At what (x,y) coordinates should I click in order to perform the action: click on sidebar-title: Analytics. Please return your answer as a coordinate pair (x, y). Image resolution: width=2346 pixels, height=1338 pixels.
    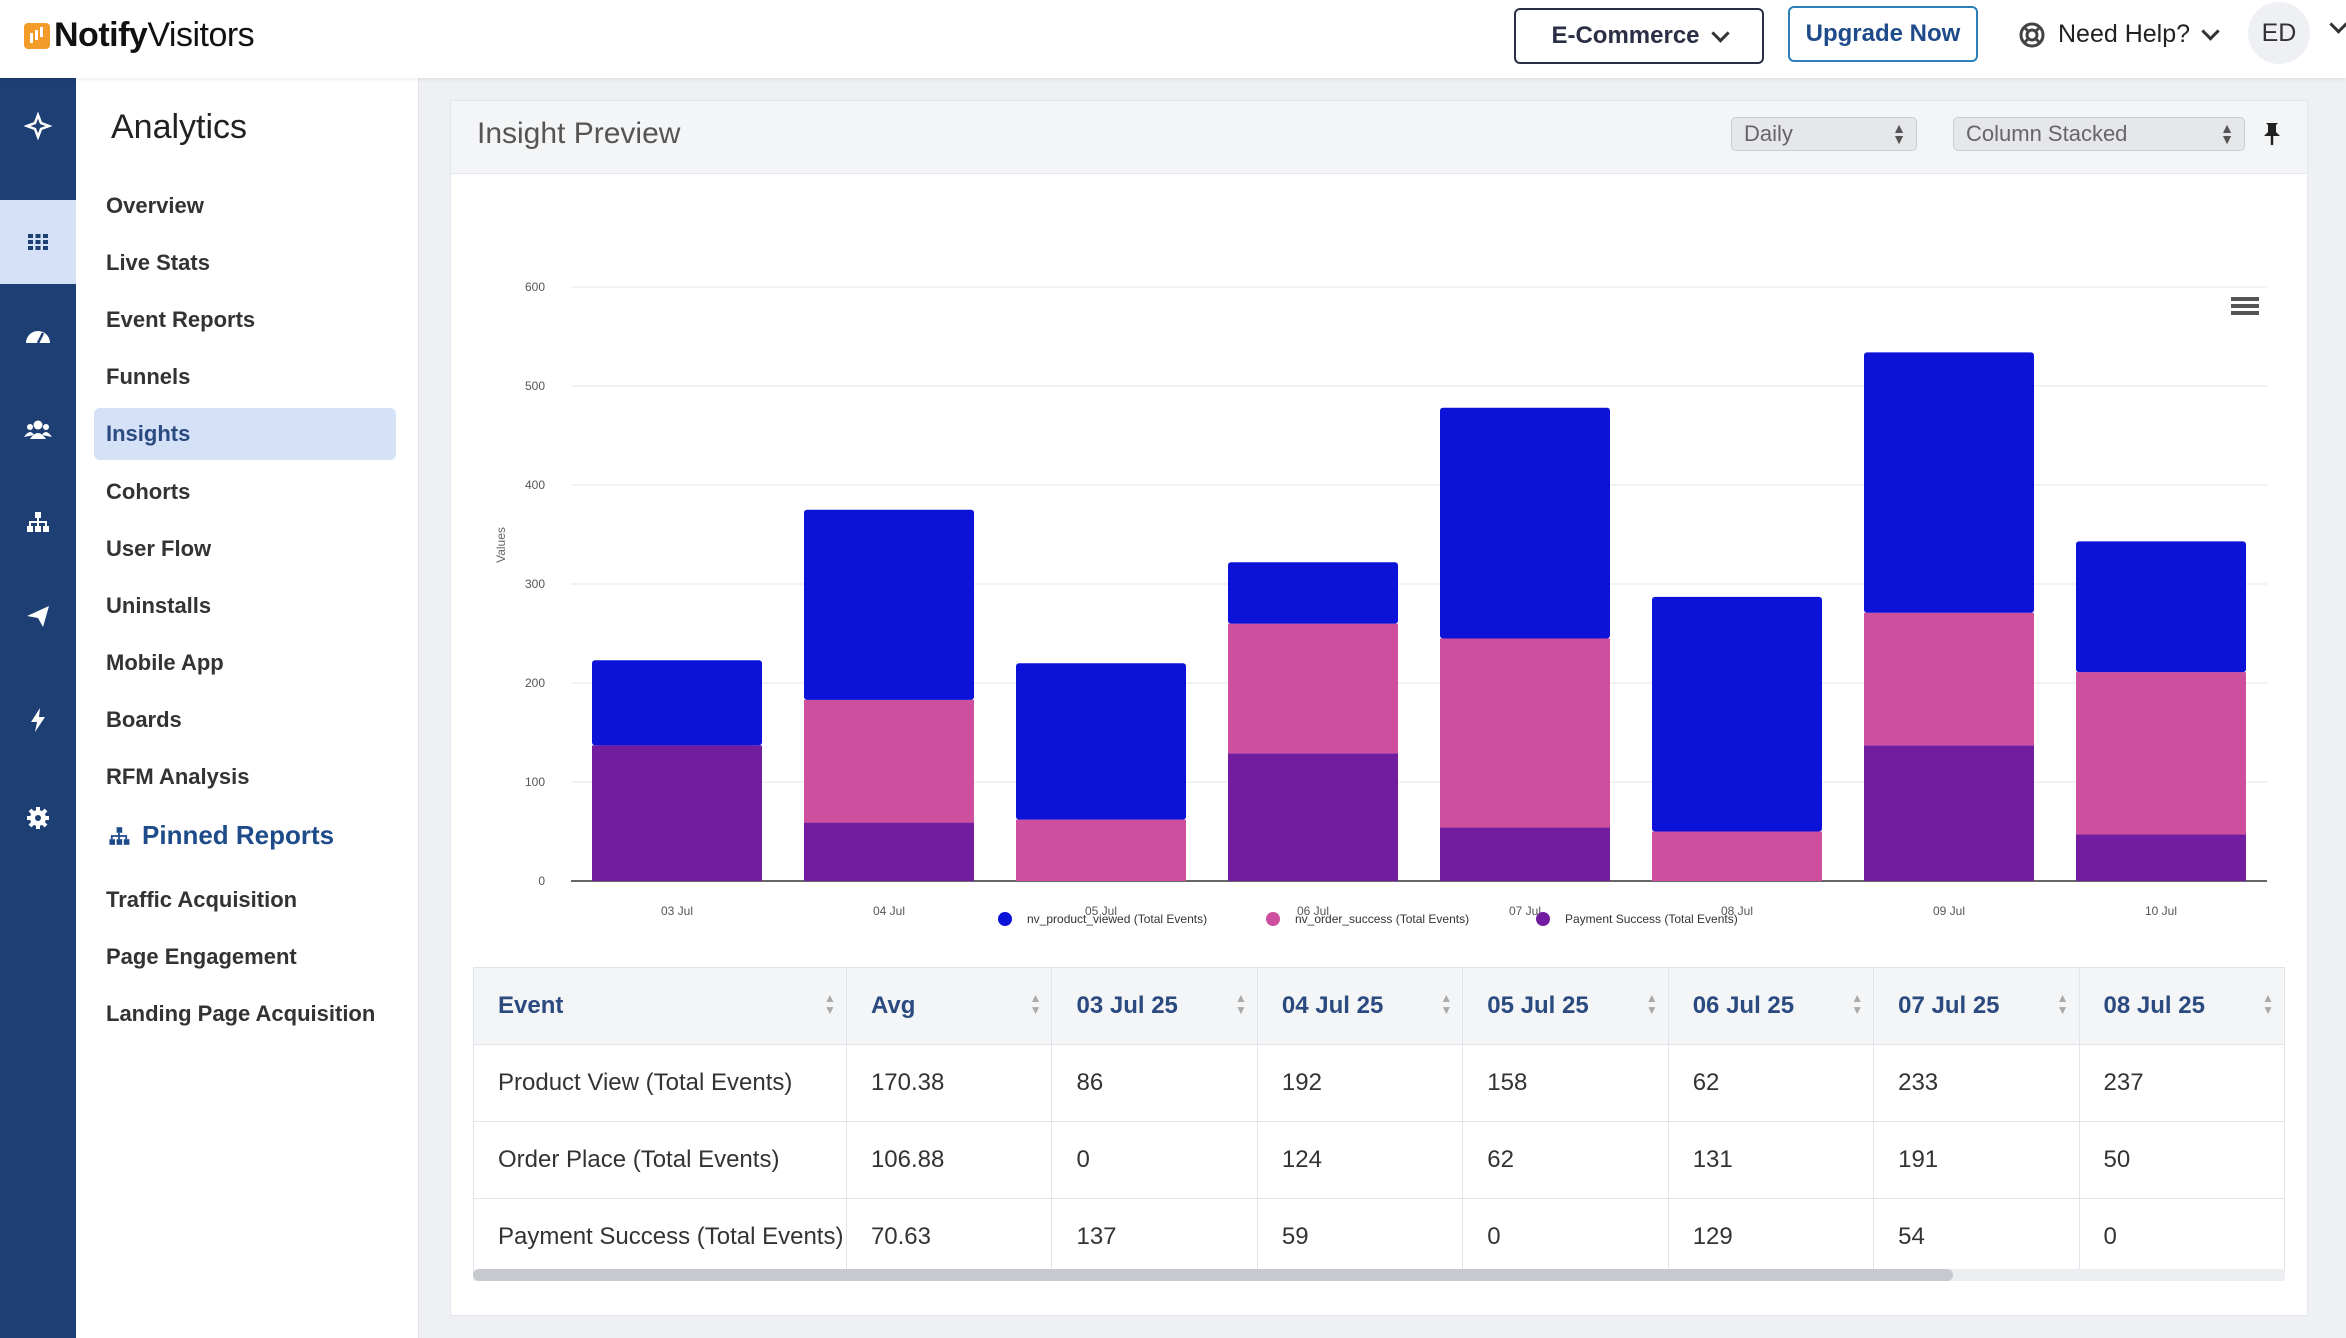
    Looking at the image, I should click on (179, 127).